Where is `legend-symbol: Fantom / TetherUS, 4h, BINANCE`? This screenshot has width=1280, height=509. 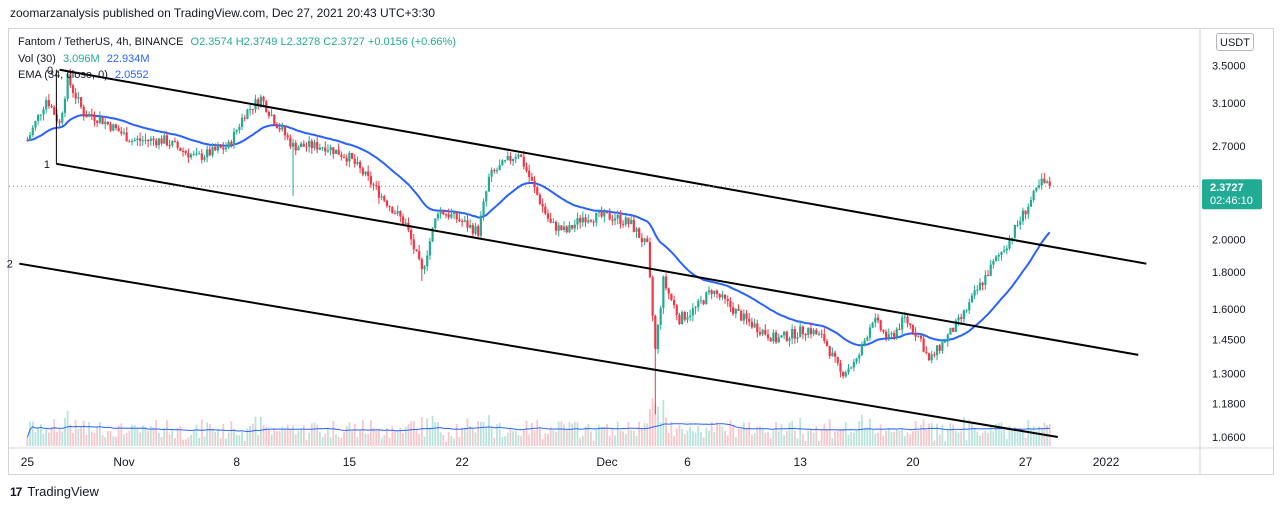 legend-symbol: Fantom / TetherUS, 4h, BINANCE is located at coordinates (101, 42).